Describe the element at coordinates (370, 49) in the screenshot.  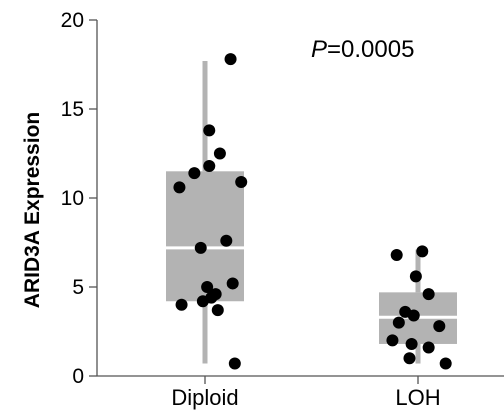
I see `p-value-text: =0.0005` at that location.